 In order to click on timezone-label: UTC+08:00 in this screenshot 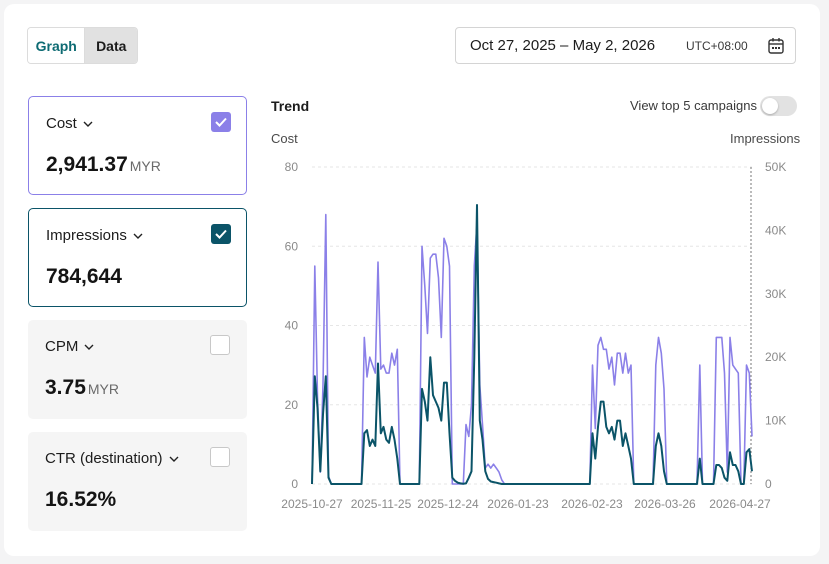, I will do `click(717, 45)`.